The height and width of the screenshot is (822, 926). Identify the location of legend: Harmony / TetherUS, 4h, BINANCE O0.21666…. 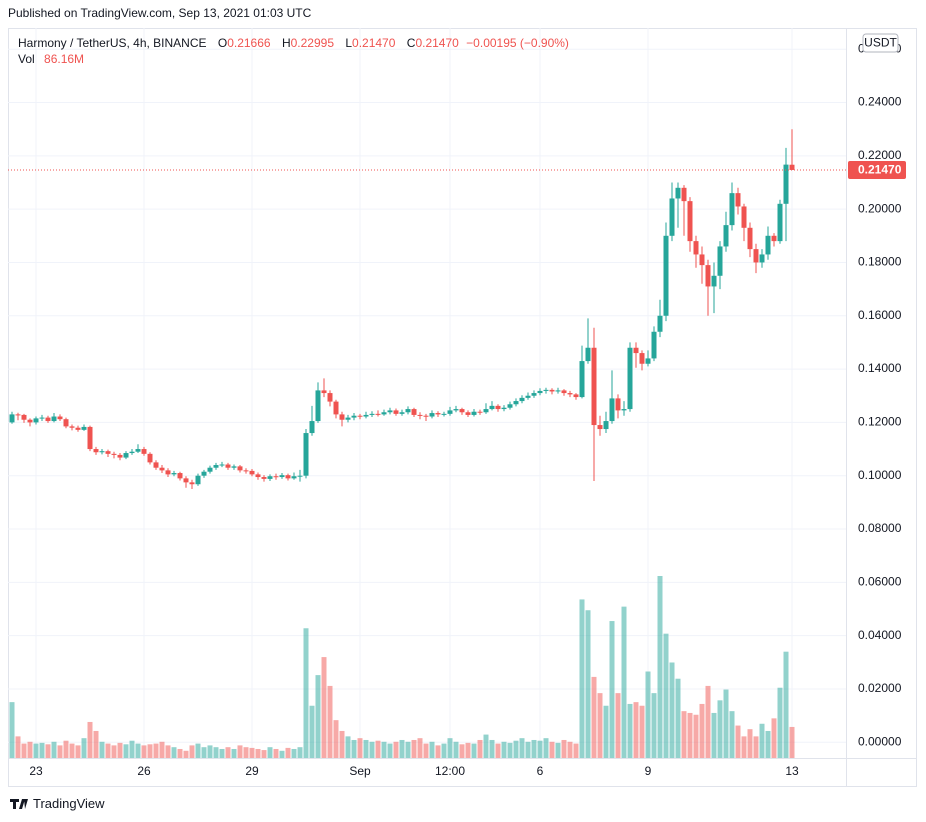
(293, 51).